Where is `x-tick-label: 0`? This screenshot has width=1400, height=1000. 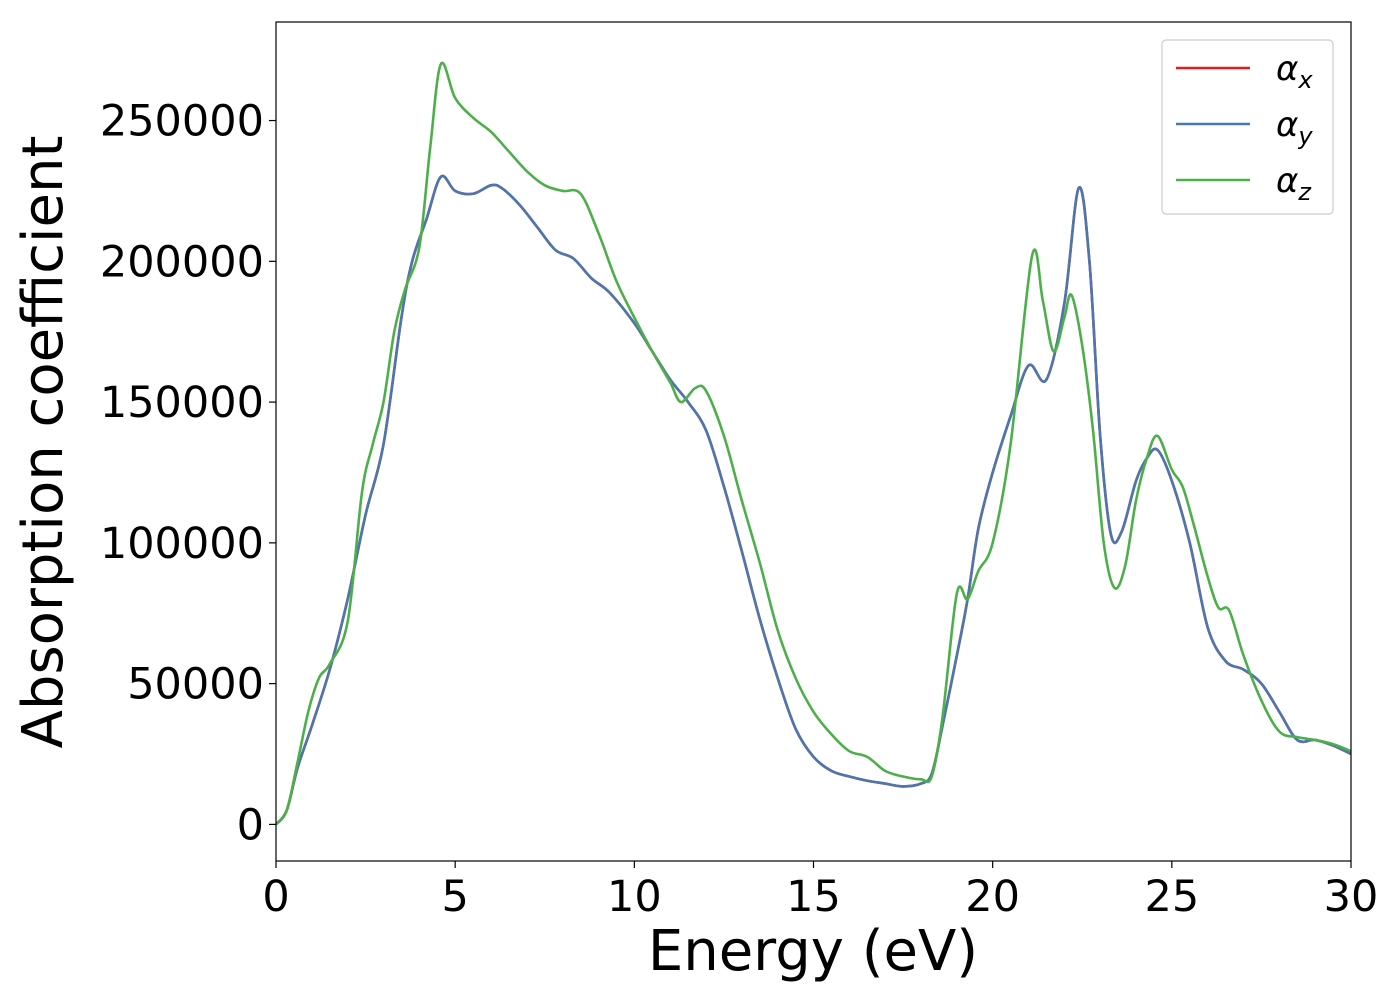 x-tick-label: 0 is located at coordinates (275, 897).